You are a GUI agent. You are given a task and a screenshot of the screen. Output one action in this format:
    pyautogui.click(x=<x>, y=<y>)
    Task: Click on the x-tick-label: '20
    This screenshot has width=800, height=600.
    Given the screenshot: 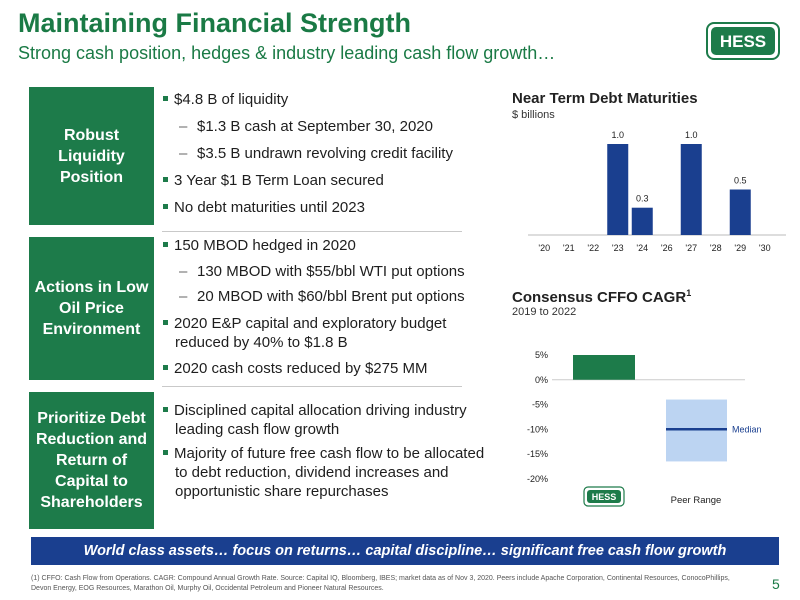 What is the action you would take?
    pyautogui.click(x=544, y=248)
    